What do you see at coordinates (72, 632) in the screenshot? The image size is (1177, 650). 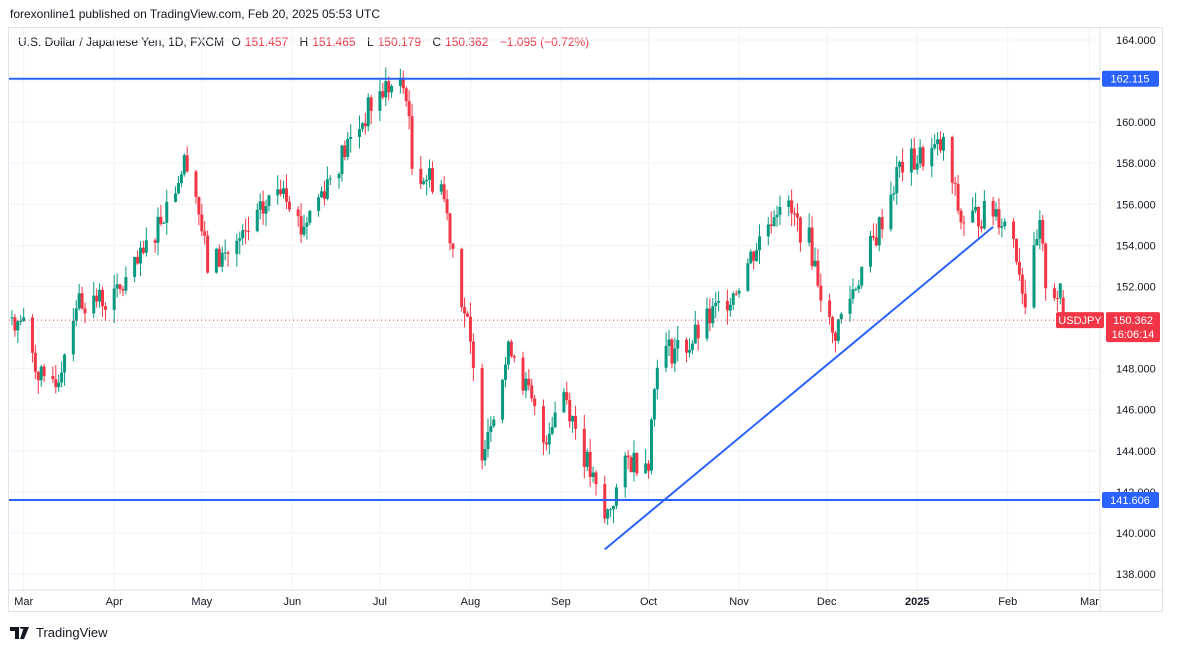 I see `brand-name: TradingView` at bounding box center [72, 632].